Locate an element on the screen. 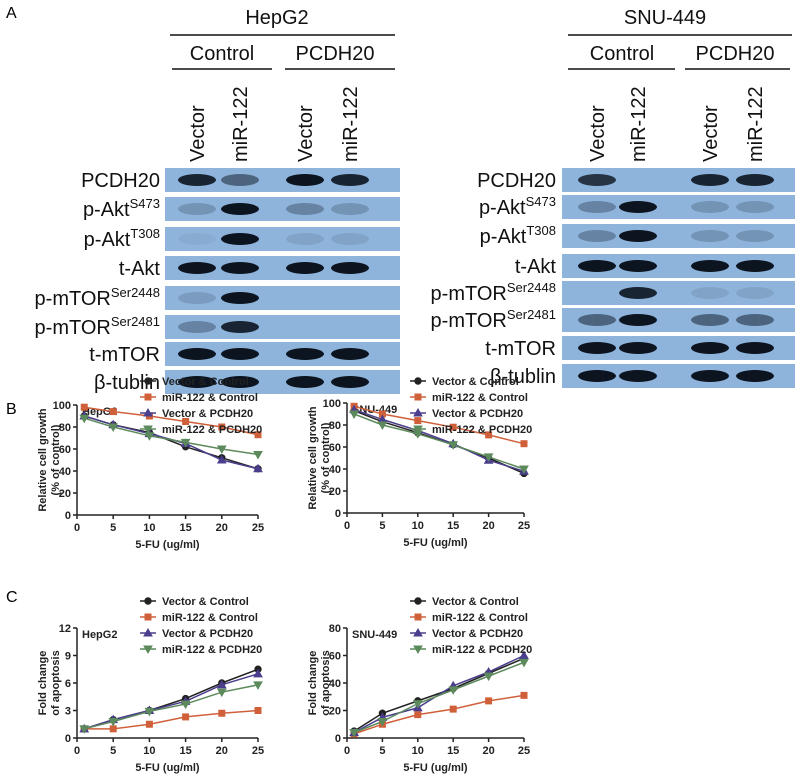  y-tick-label: 9 is located at coordinates (68, 657).